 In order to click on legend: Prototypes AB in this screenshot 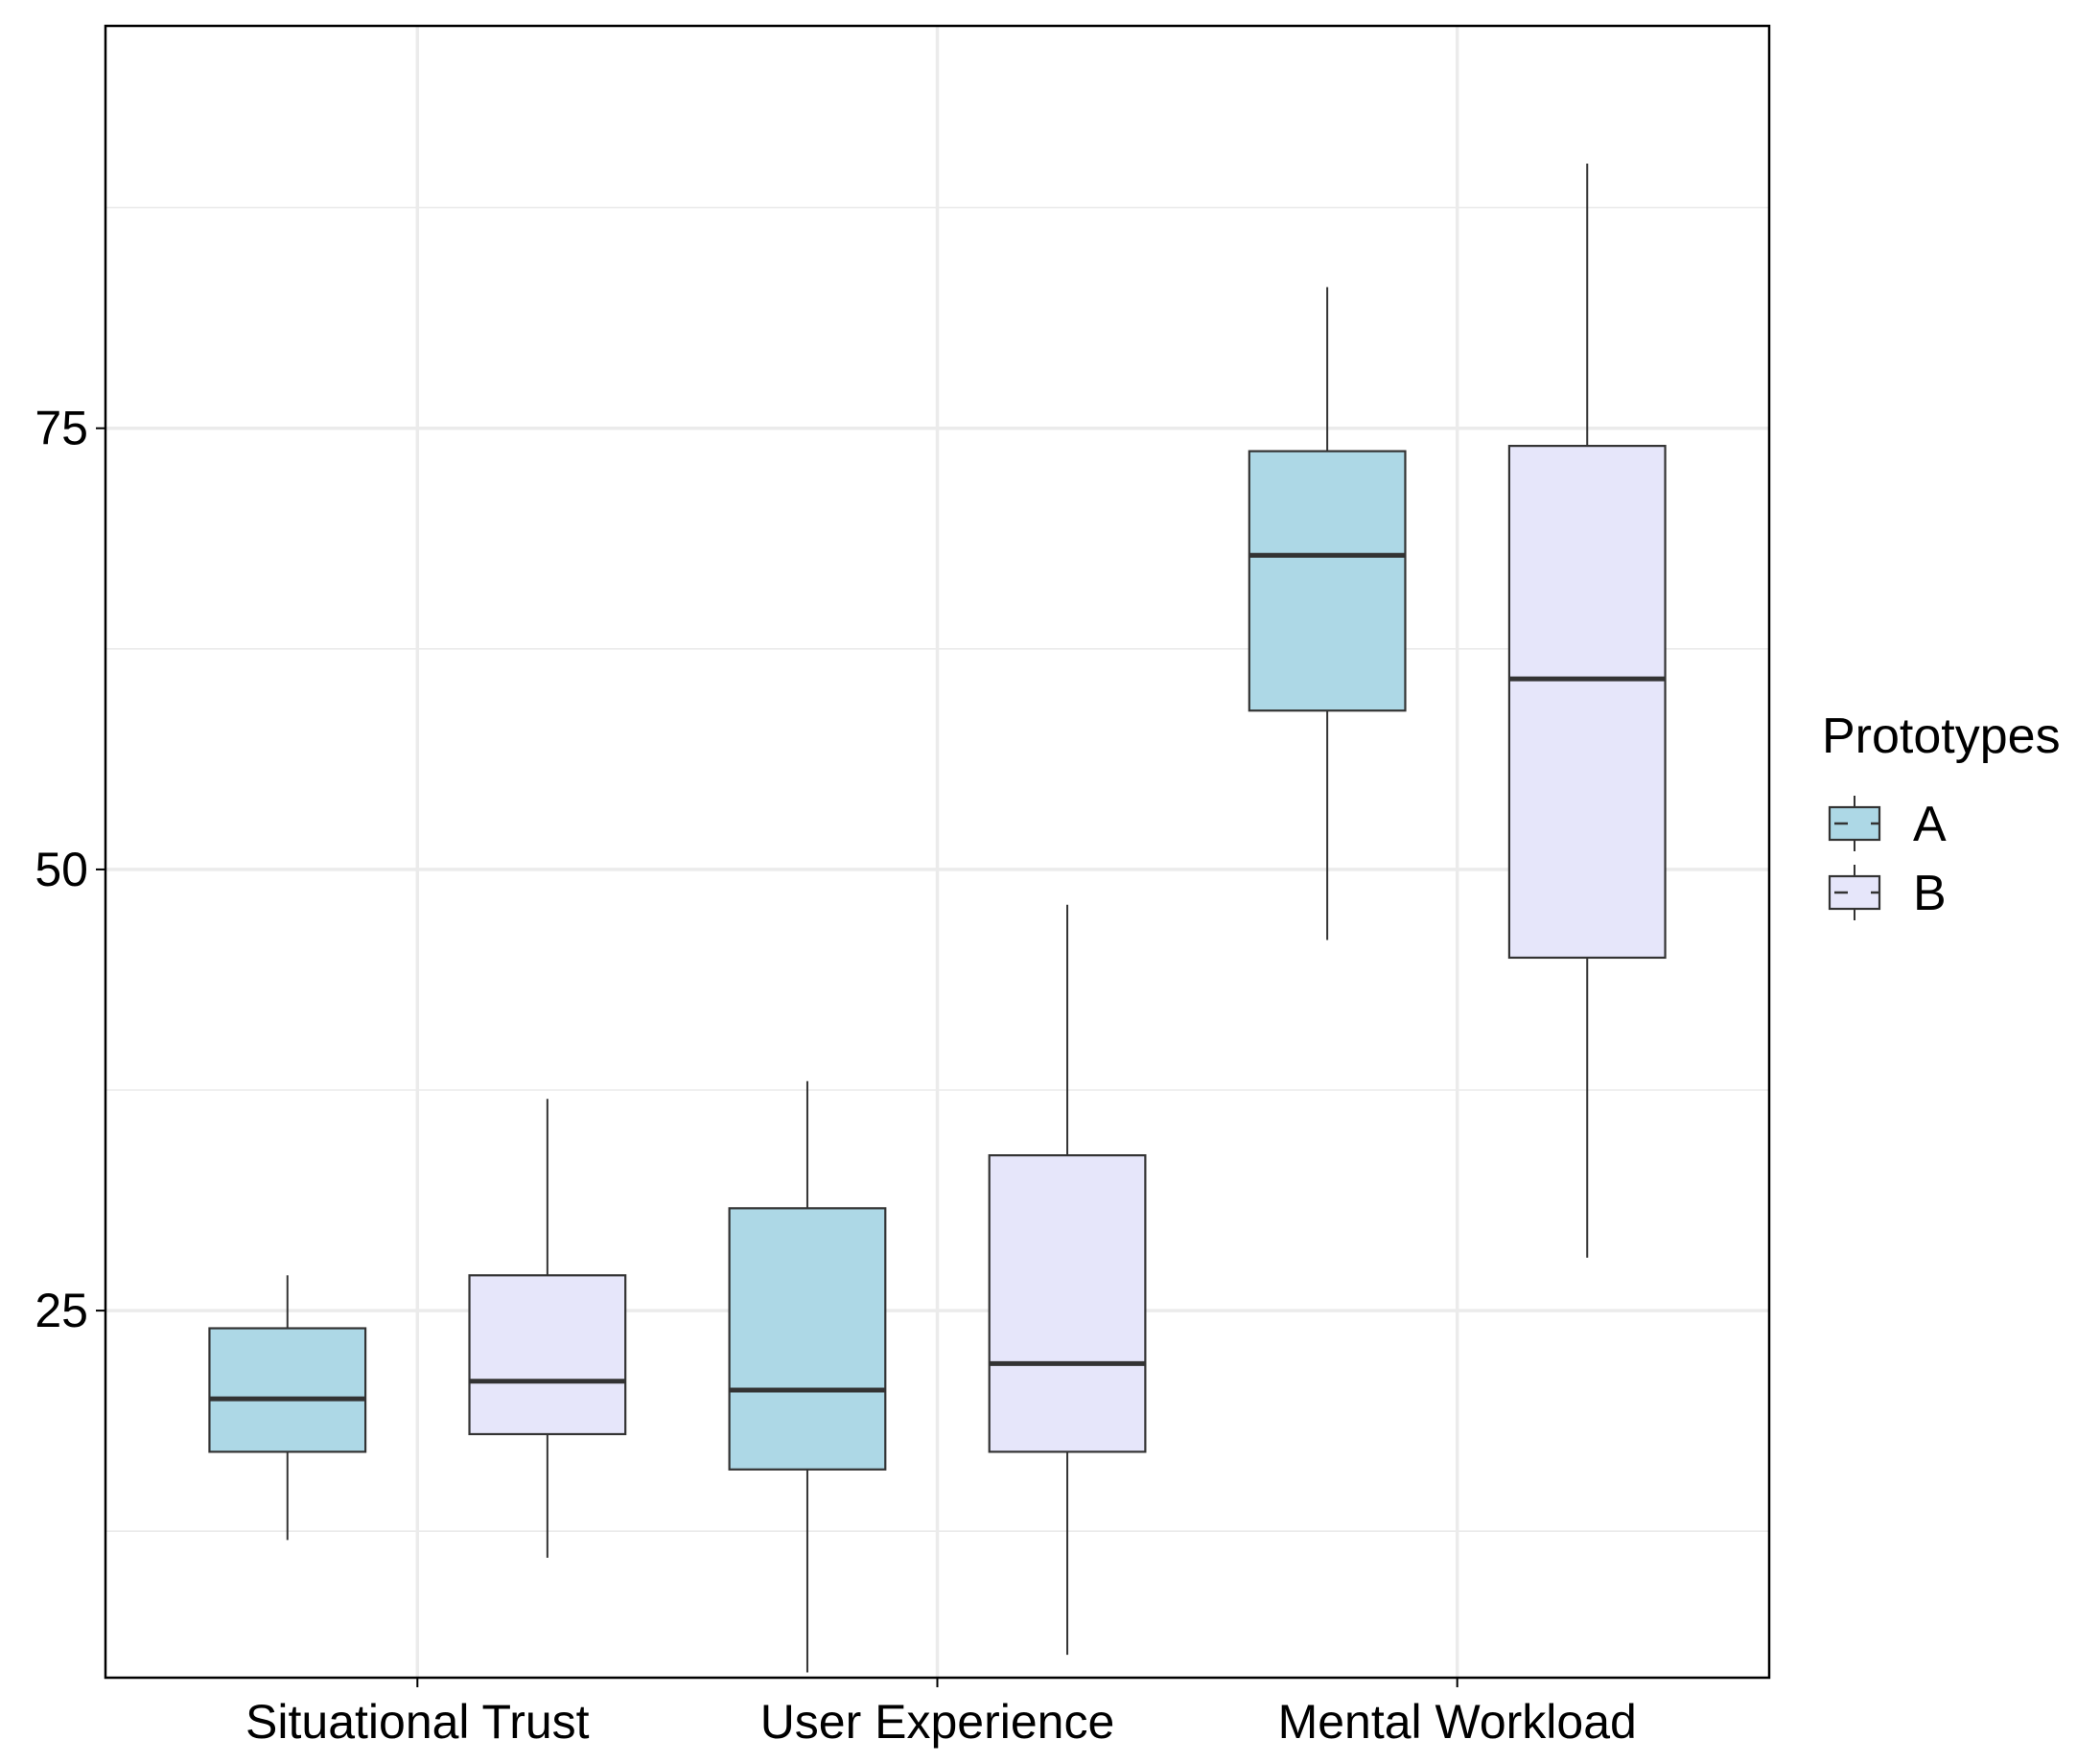, I will do `click(1941, 814)`.